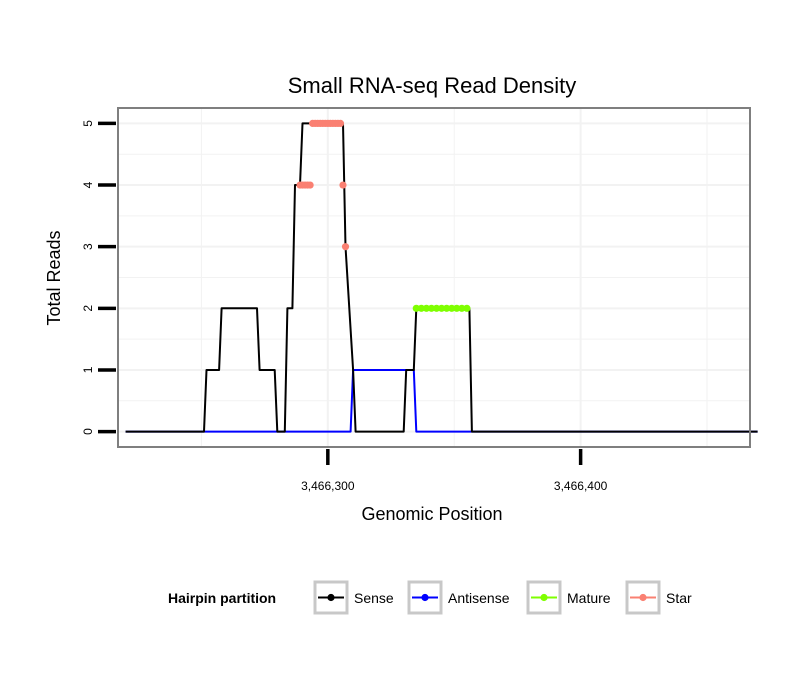  I want to click on legend-key-point-sense, so click(331, 597).